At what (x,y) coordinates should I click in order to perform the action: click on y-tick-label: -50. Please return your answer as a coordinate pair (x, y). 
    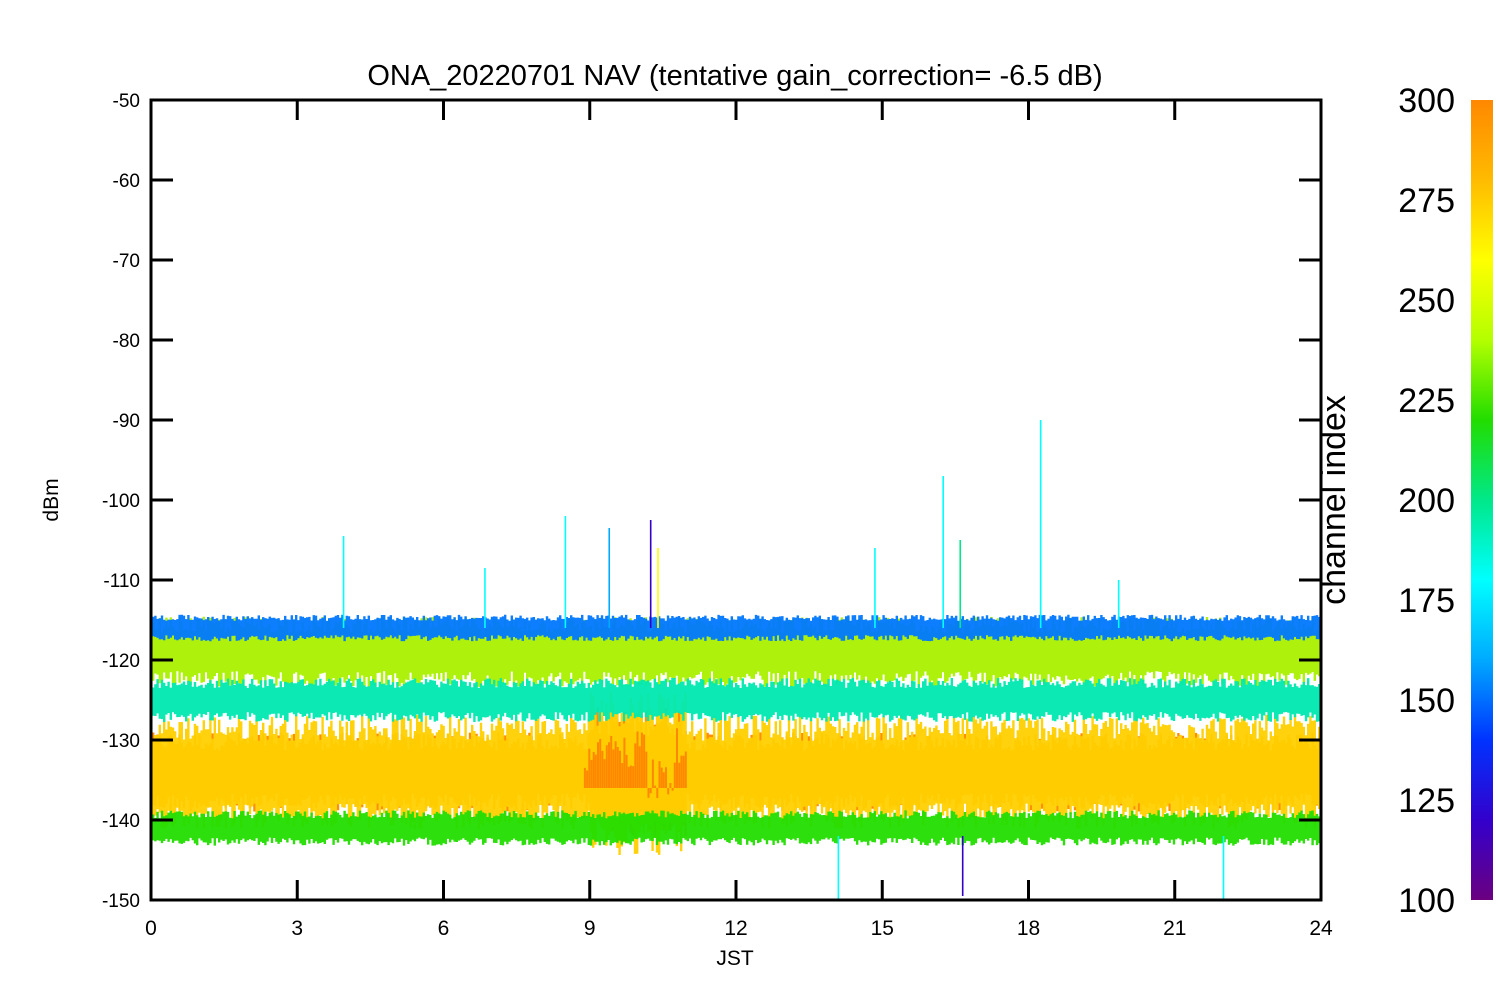
    Looking at the image, I should click on (126, 101).